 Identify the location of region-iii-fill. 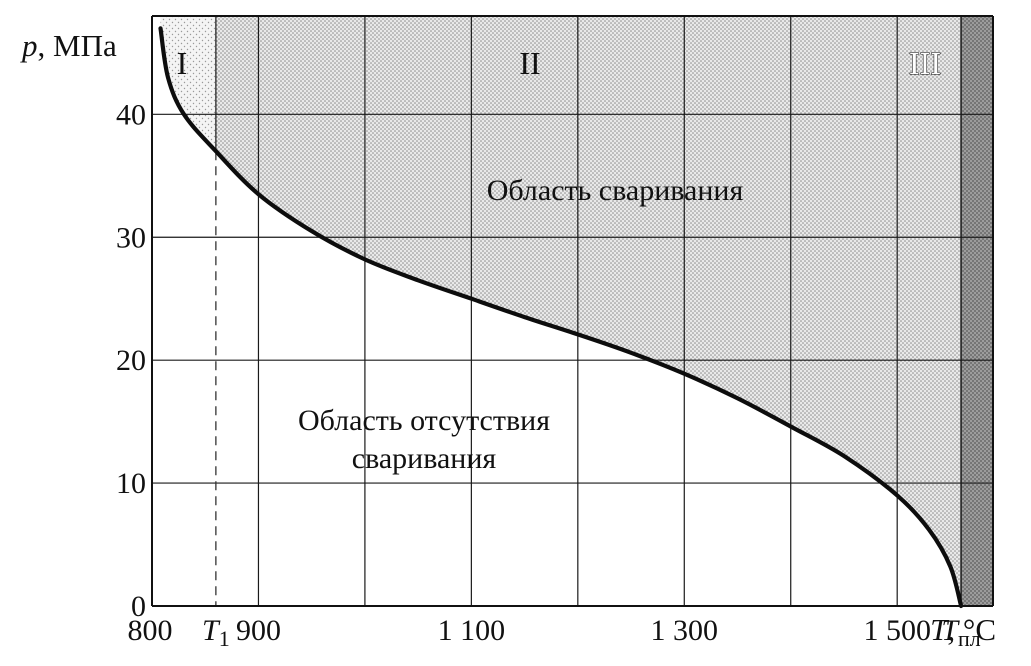
(977, 311).